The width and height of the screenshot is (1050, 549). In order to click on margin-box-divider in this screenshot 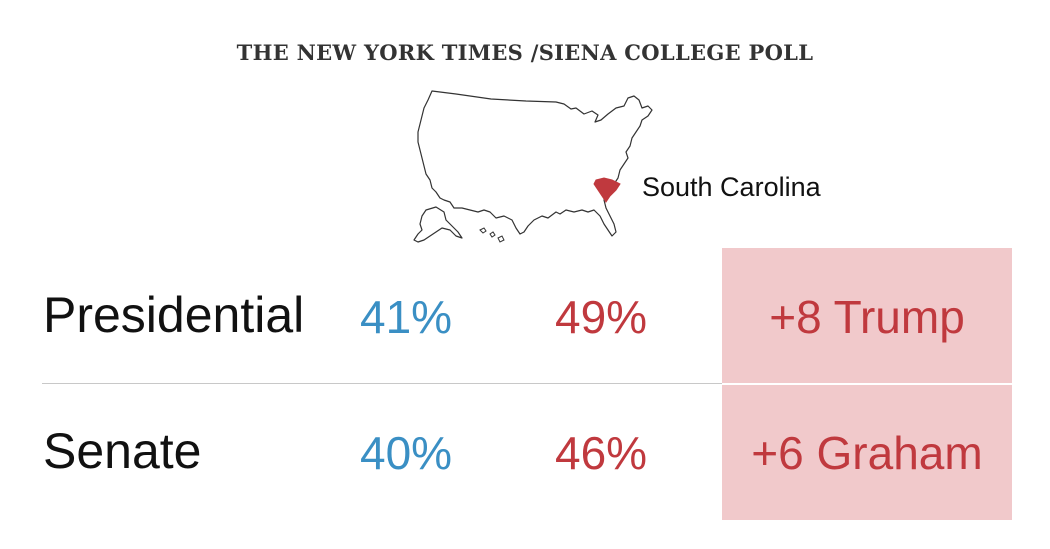, I will do `click(867, 384)`.